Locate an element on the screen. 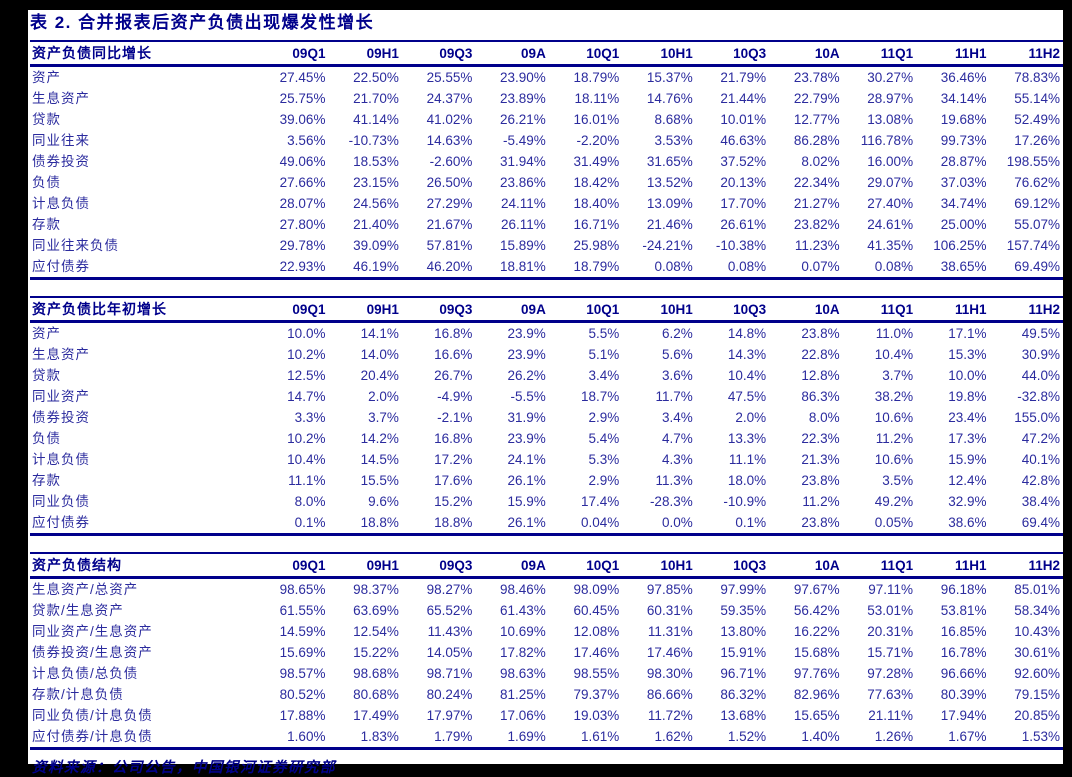 The height and width of the screenshot is (777, 1072). cell-value: 47.2% is located at coordinates (1040, 438).